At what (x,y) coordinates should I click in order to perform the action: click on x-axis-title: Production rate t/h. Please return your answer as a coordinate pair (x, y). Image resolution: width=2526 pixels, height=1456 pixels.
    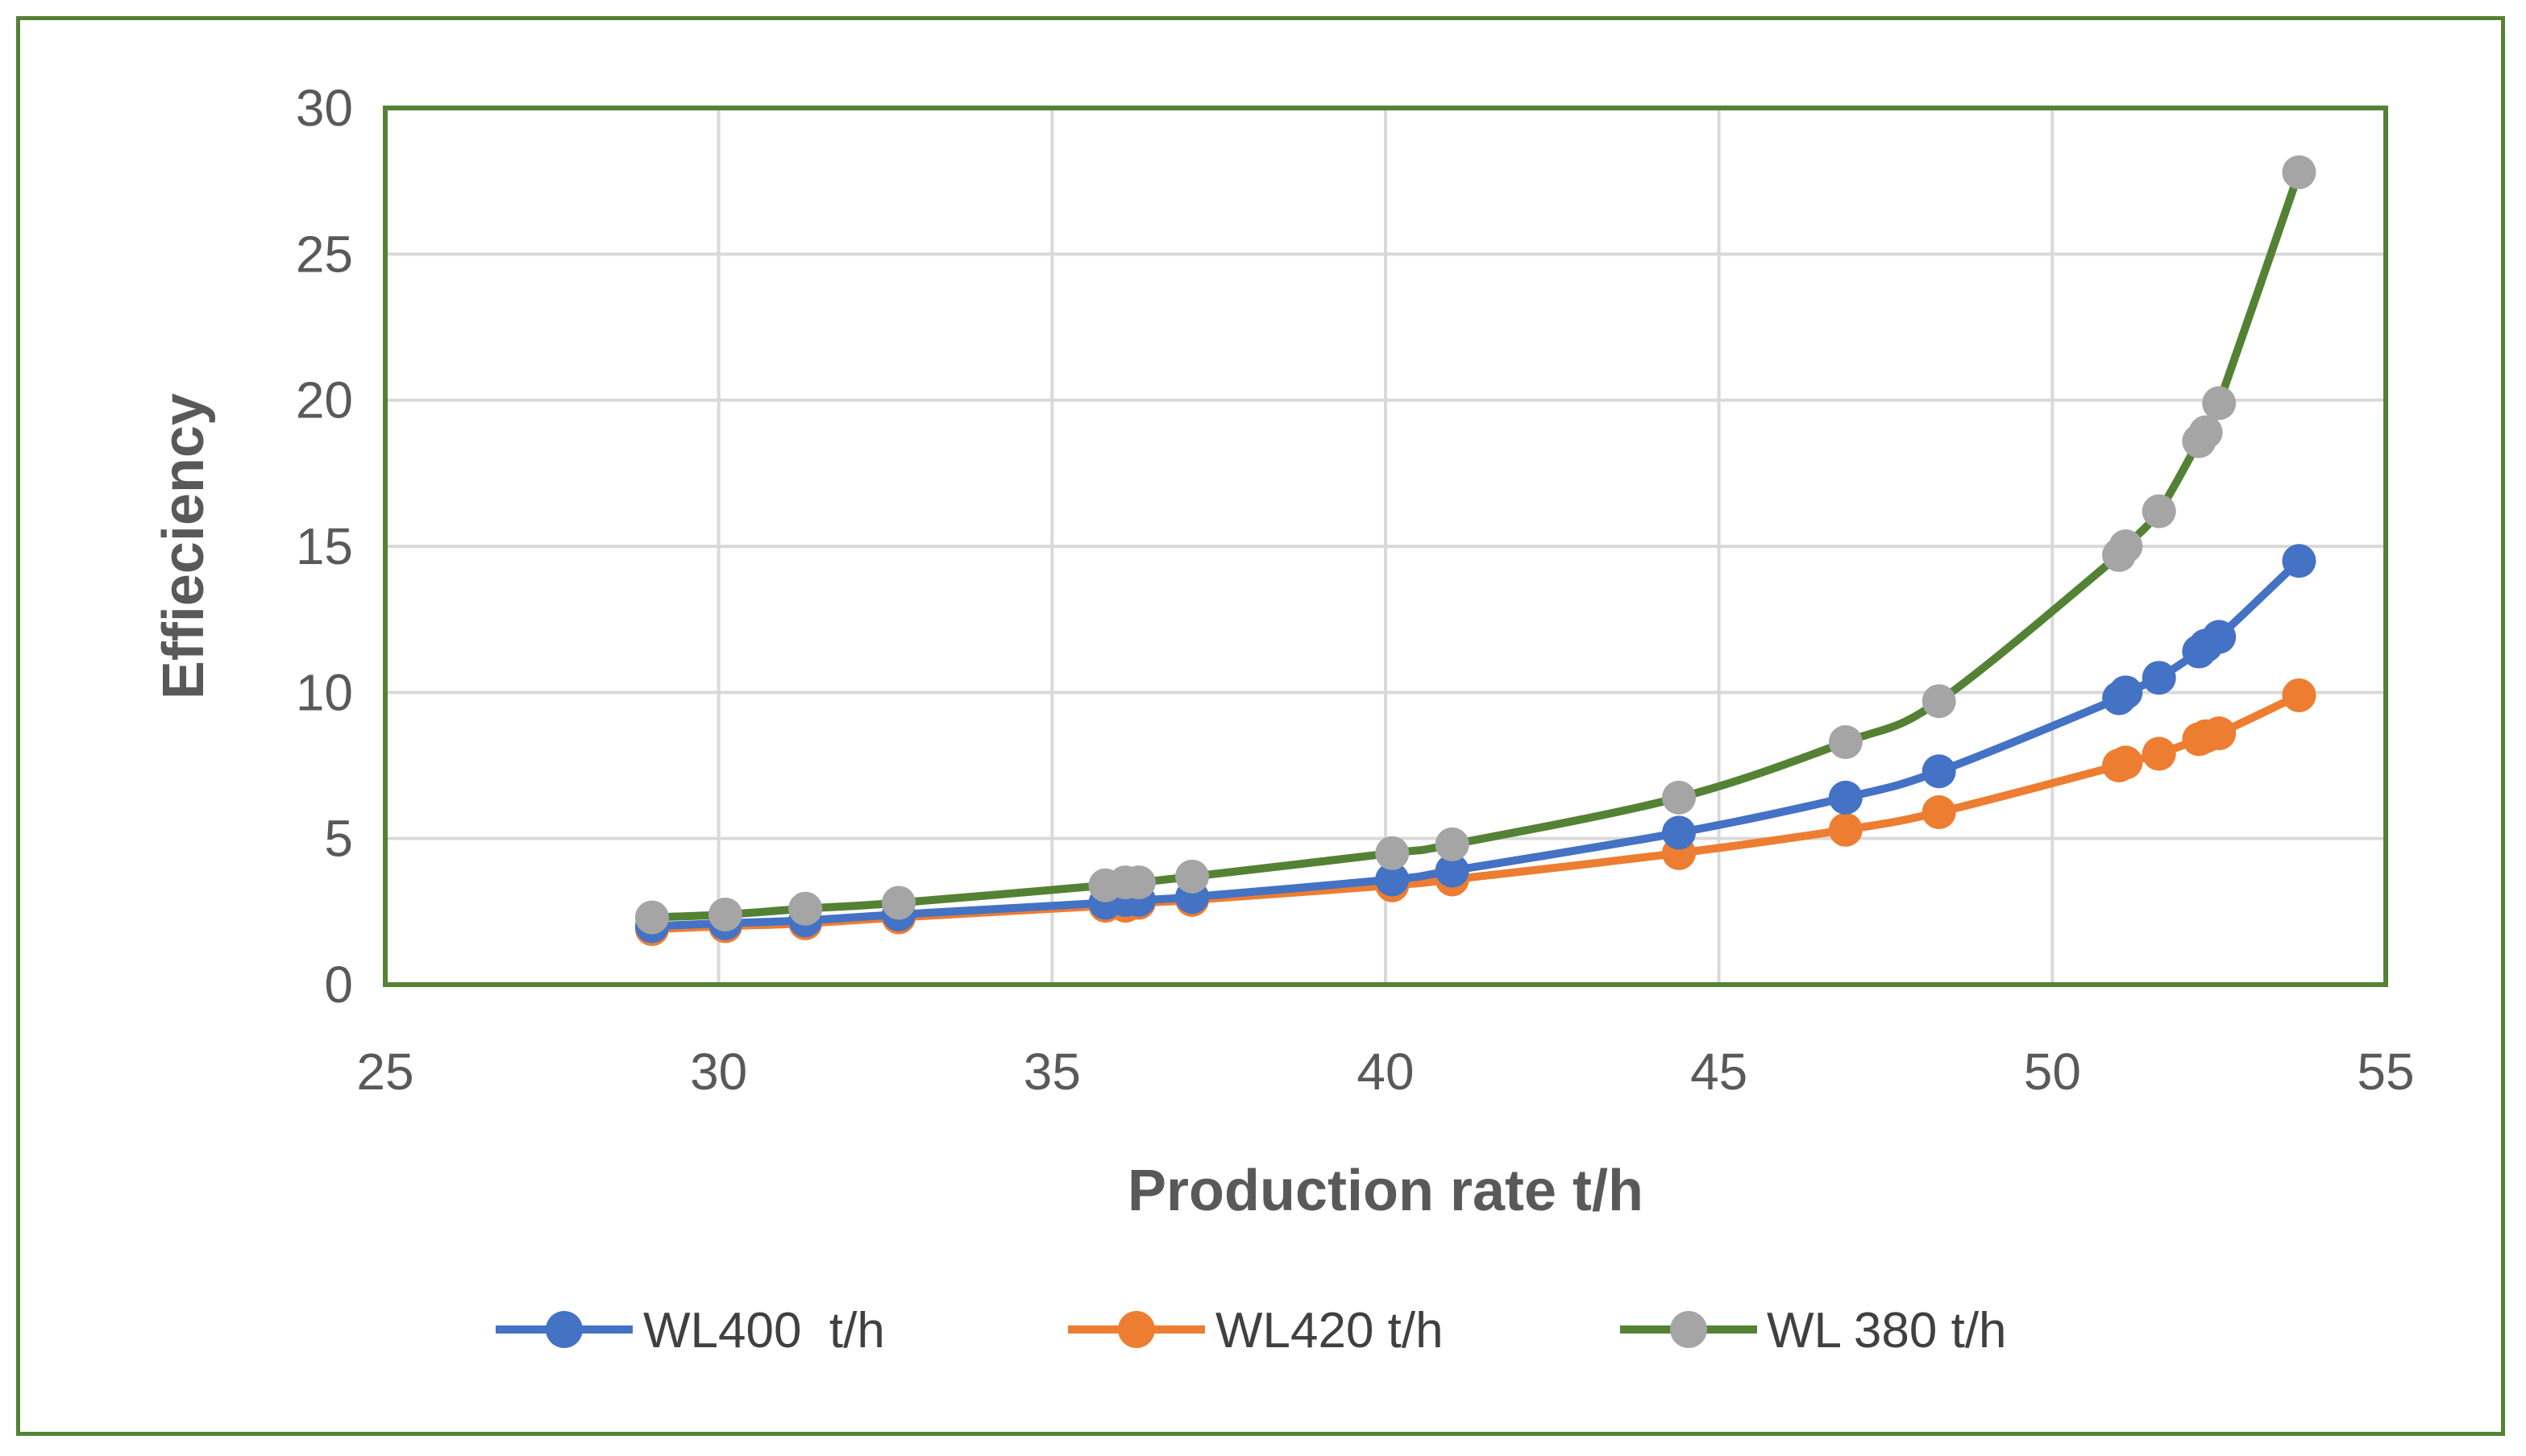
    Looking at the image, I should click on (1386, 1191).